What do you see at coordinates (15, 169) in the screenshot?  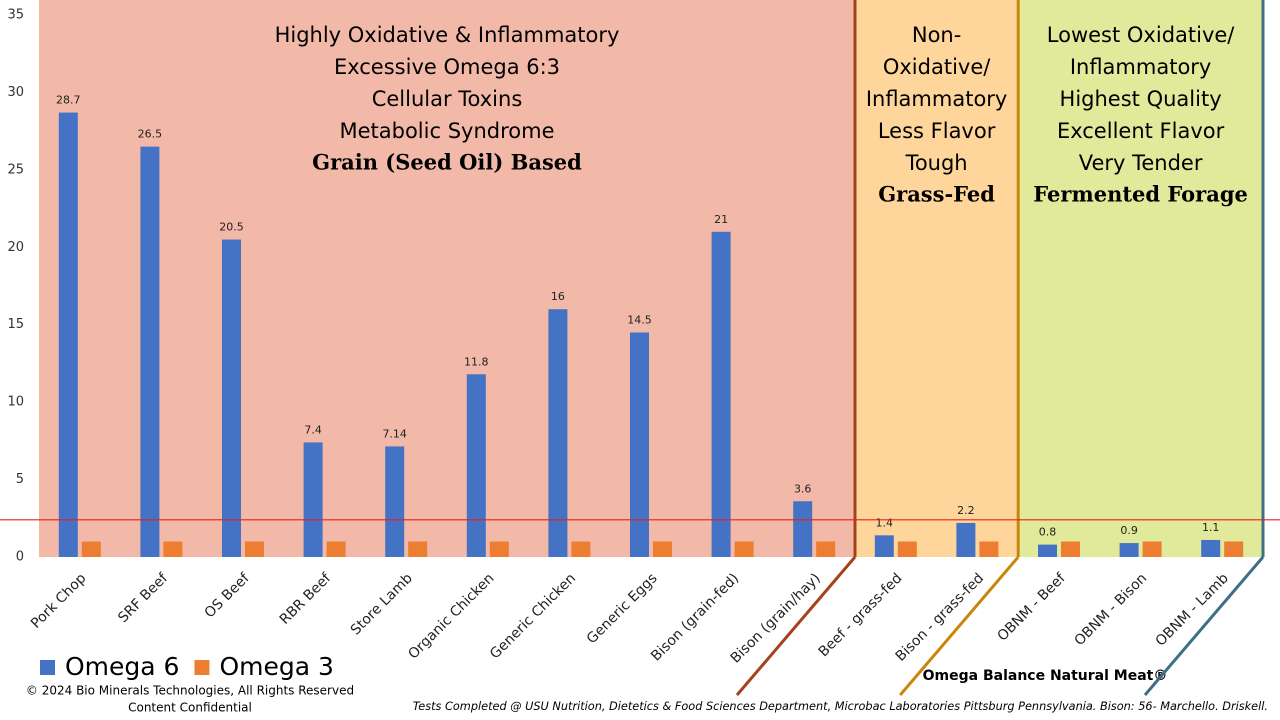 I see `y-tick-label: 25` at bounding box center [15, 169].